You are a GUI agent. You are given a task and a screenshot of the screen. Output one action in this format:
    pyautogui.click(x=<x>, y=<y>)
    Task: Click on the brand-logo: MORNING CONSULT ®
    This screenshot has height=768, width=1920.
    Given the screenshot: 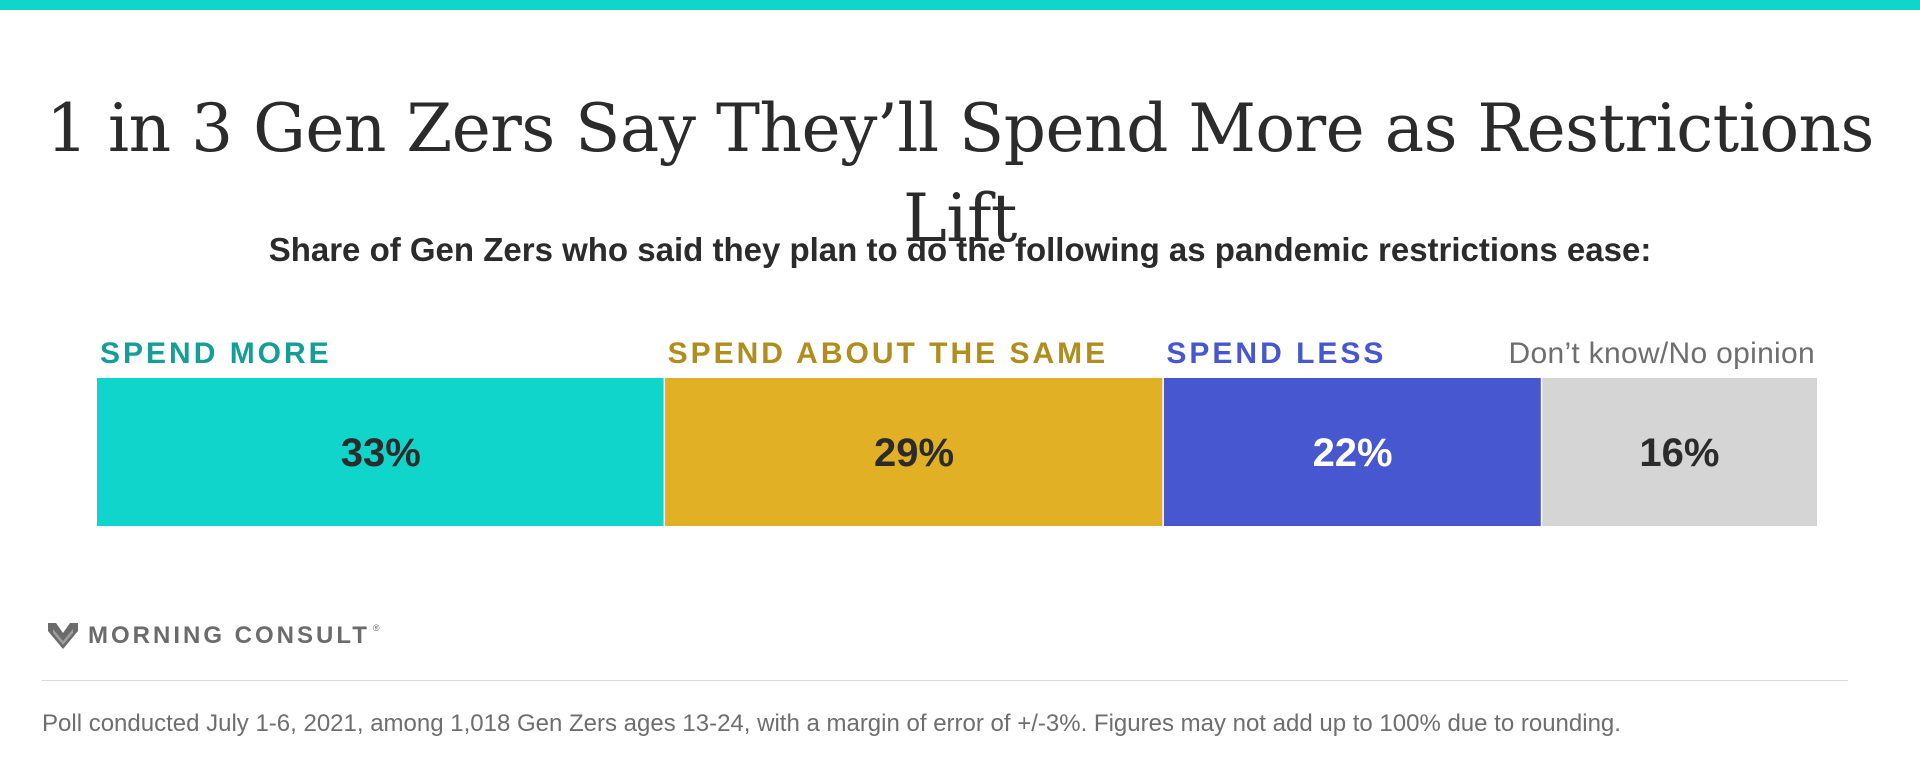 What is the action you would take?
    pyautogui.click(x=214, y=636)
    